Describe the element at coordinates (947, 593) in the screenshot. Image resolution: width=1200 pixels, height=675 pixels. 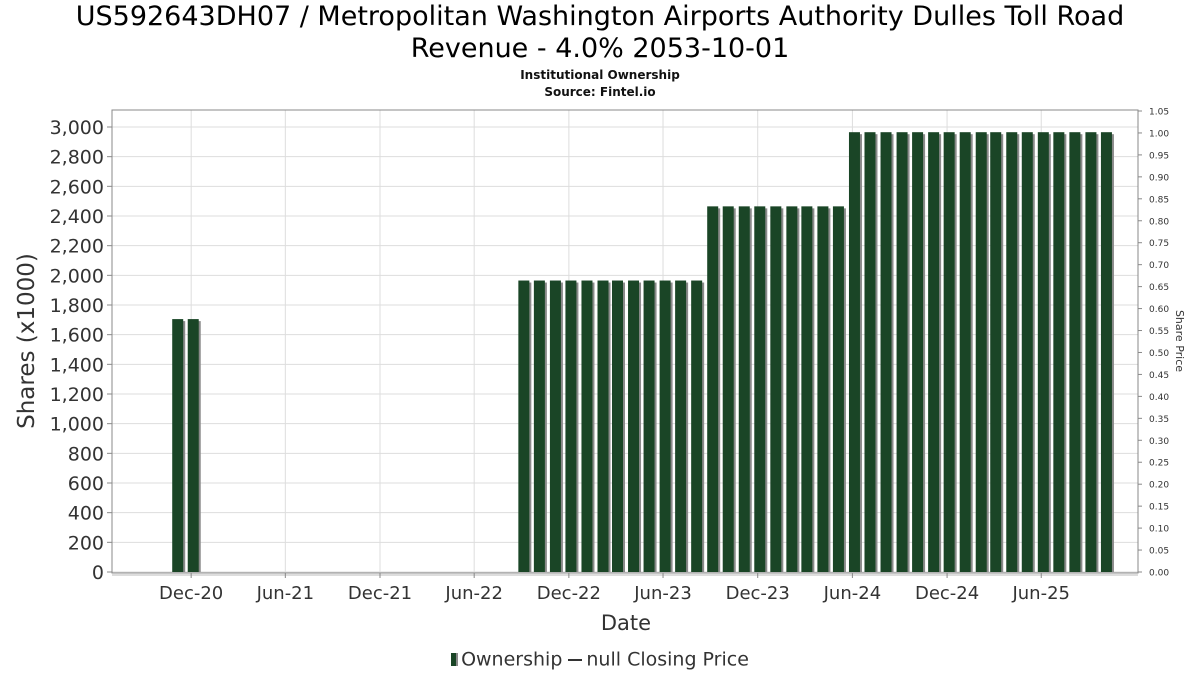
I see `x-tick-label: Dec-24` at that location.